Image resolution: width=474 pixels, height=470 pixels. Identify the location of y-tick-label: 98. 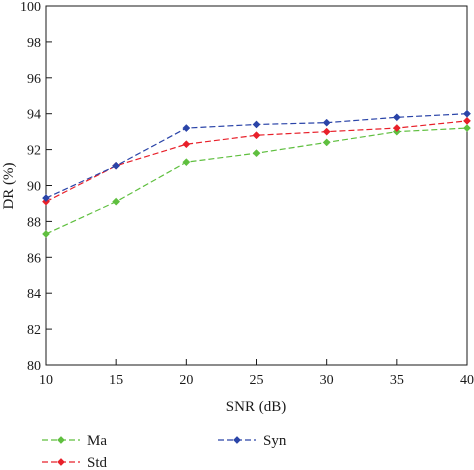
(34, 43).